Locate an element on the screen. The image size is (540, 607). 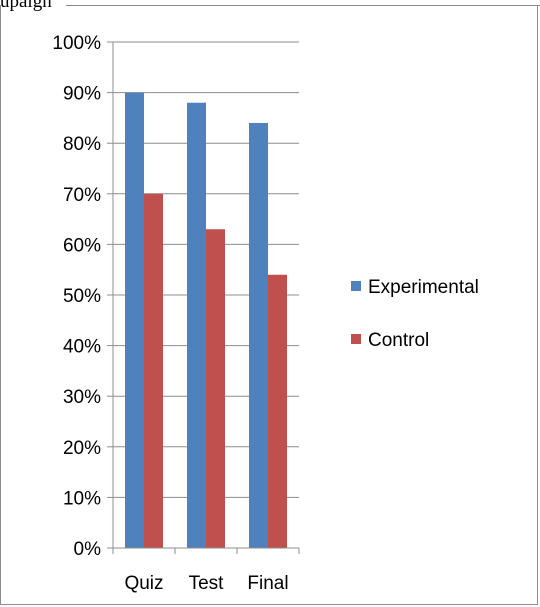
legend: Experimental Control is located at coordinates (415, 314).